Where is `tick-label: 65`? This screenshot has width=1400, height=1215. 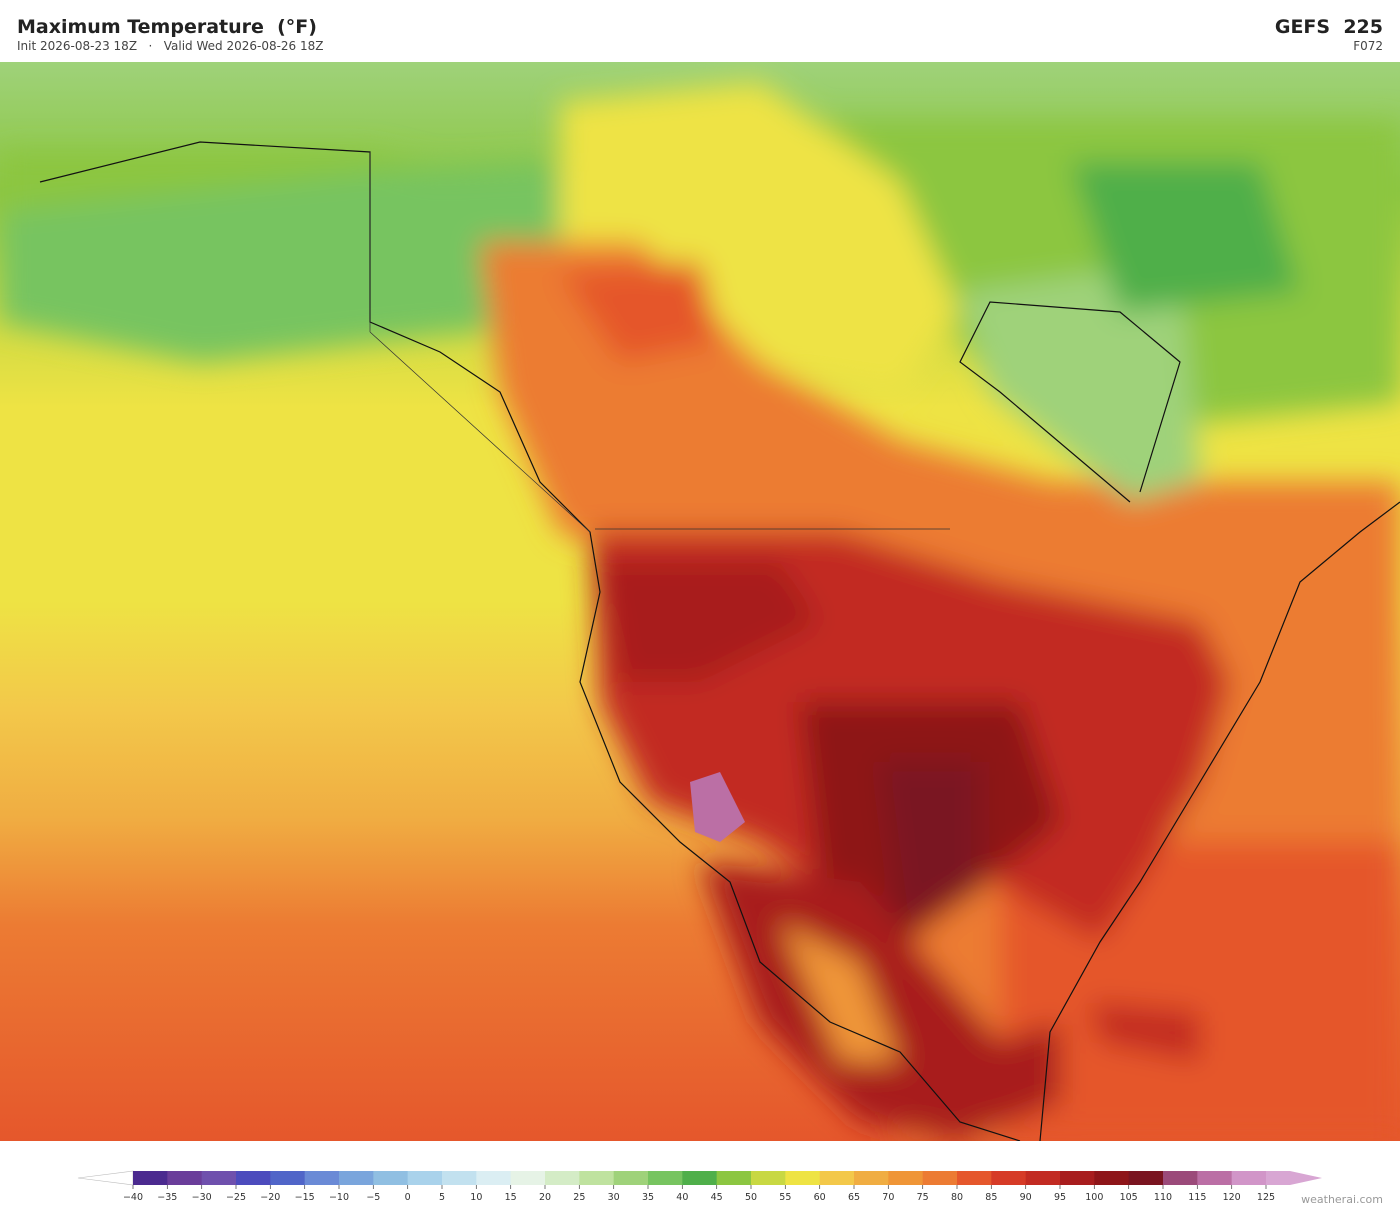
tick-label: 65 is located at coordinates (854, 1197).